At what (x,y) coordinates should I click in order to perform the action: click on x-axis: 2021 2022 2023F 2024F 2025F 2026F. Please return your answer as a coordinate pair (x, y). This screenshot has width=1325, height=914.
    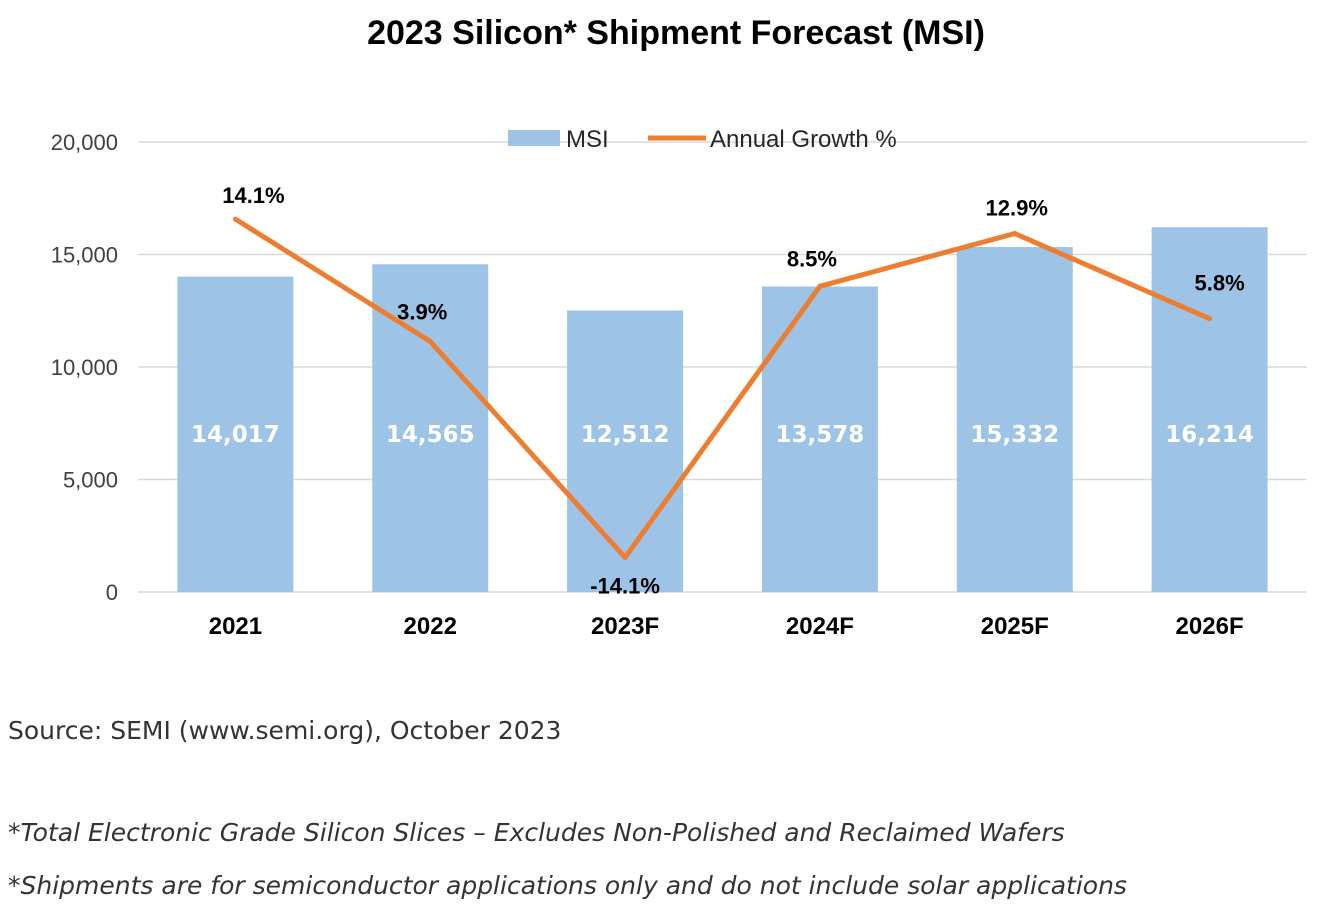
    Looking at the image, I should click on (726, 626).